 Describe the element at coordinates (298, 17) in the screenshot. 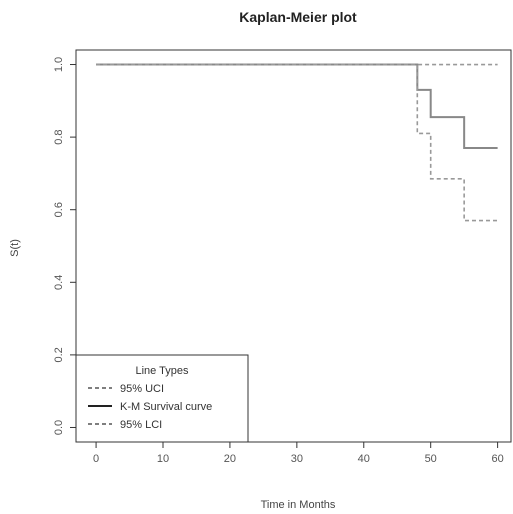

I see `chart-title: Kaplan-Meier plot` at that location.